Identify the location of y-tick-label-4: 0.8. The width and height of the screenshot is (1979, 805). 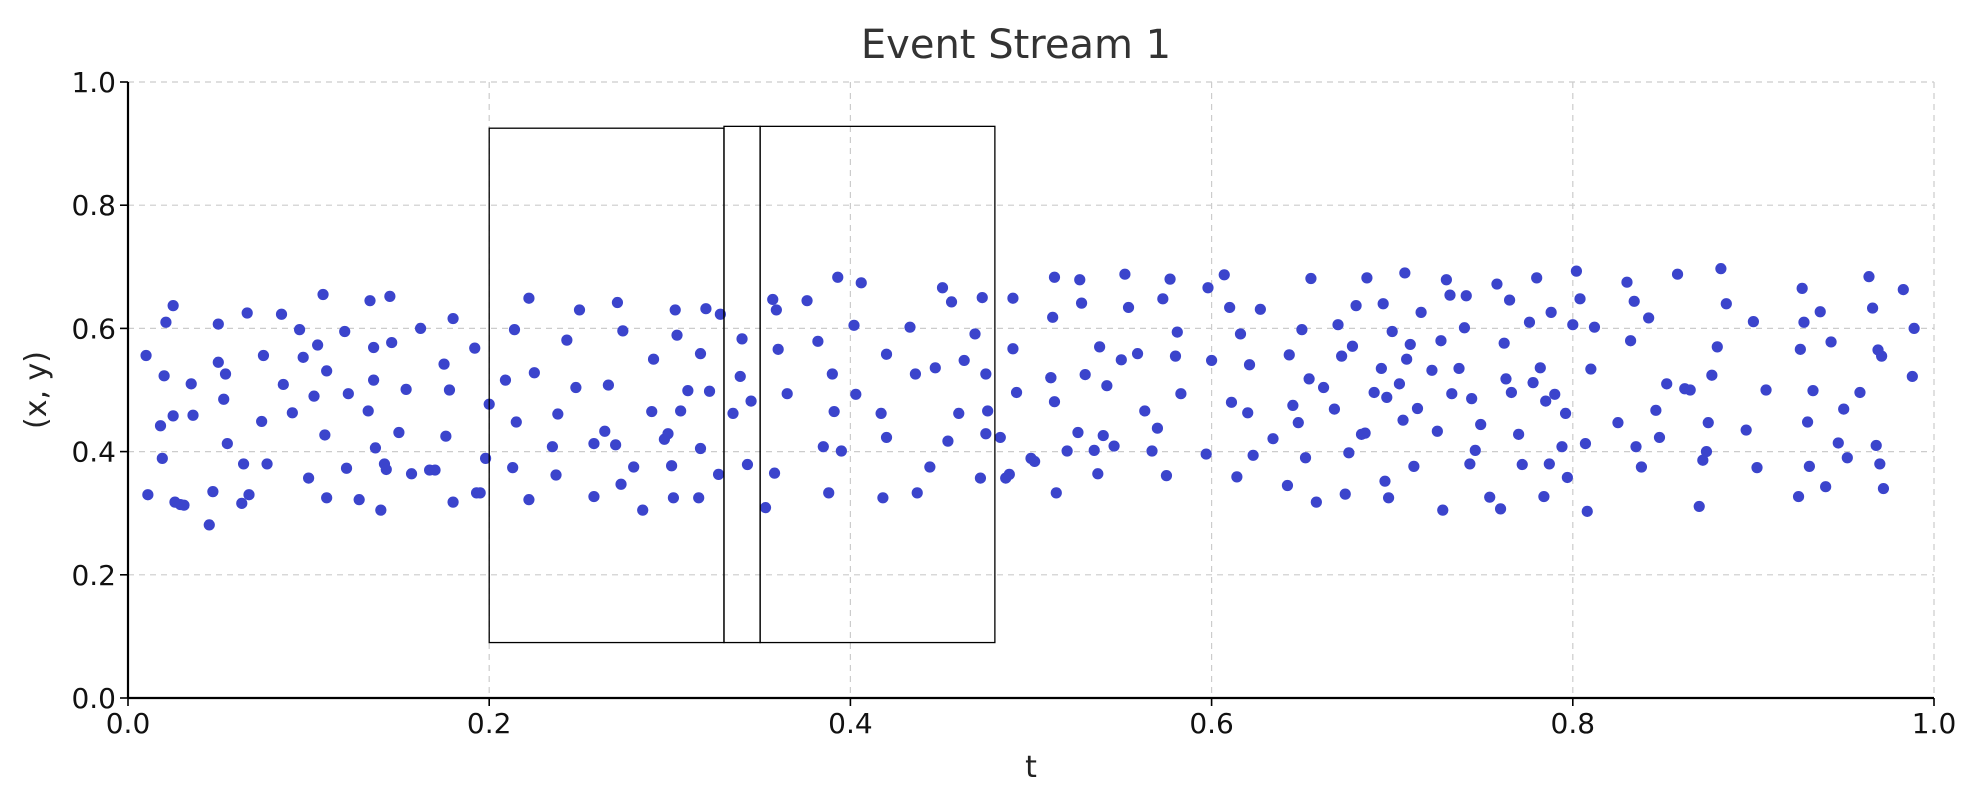
(93, 205).